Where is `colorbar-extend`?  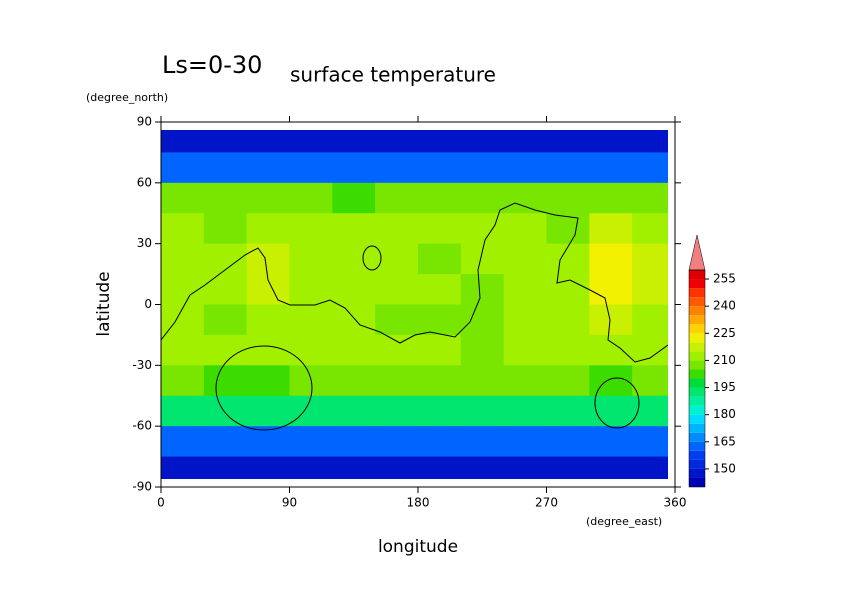 colorbar-extend is located at coordinates (697, 252).